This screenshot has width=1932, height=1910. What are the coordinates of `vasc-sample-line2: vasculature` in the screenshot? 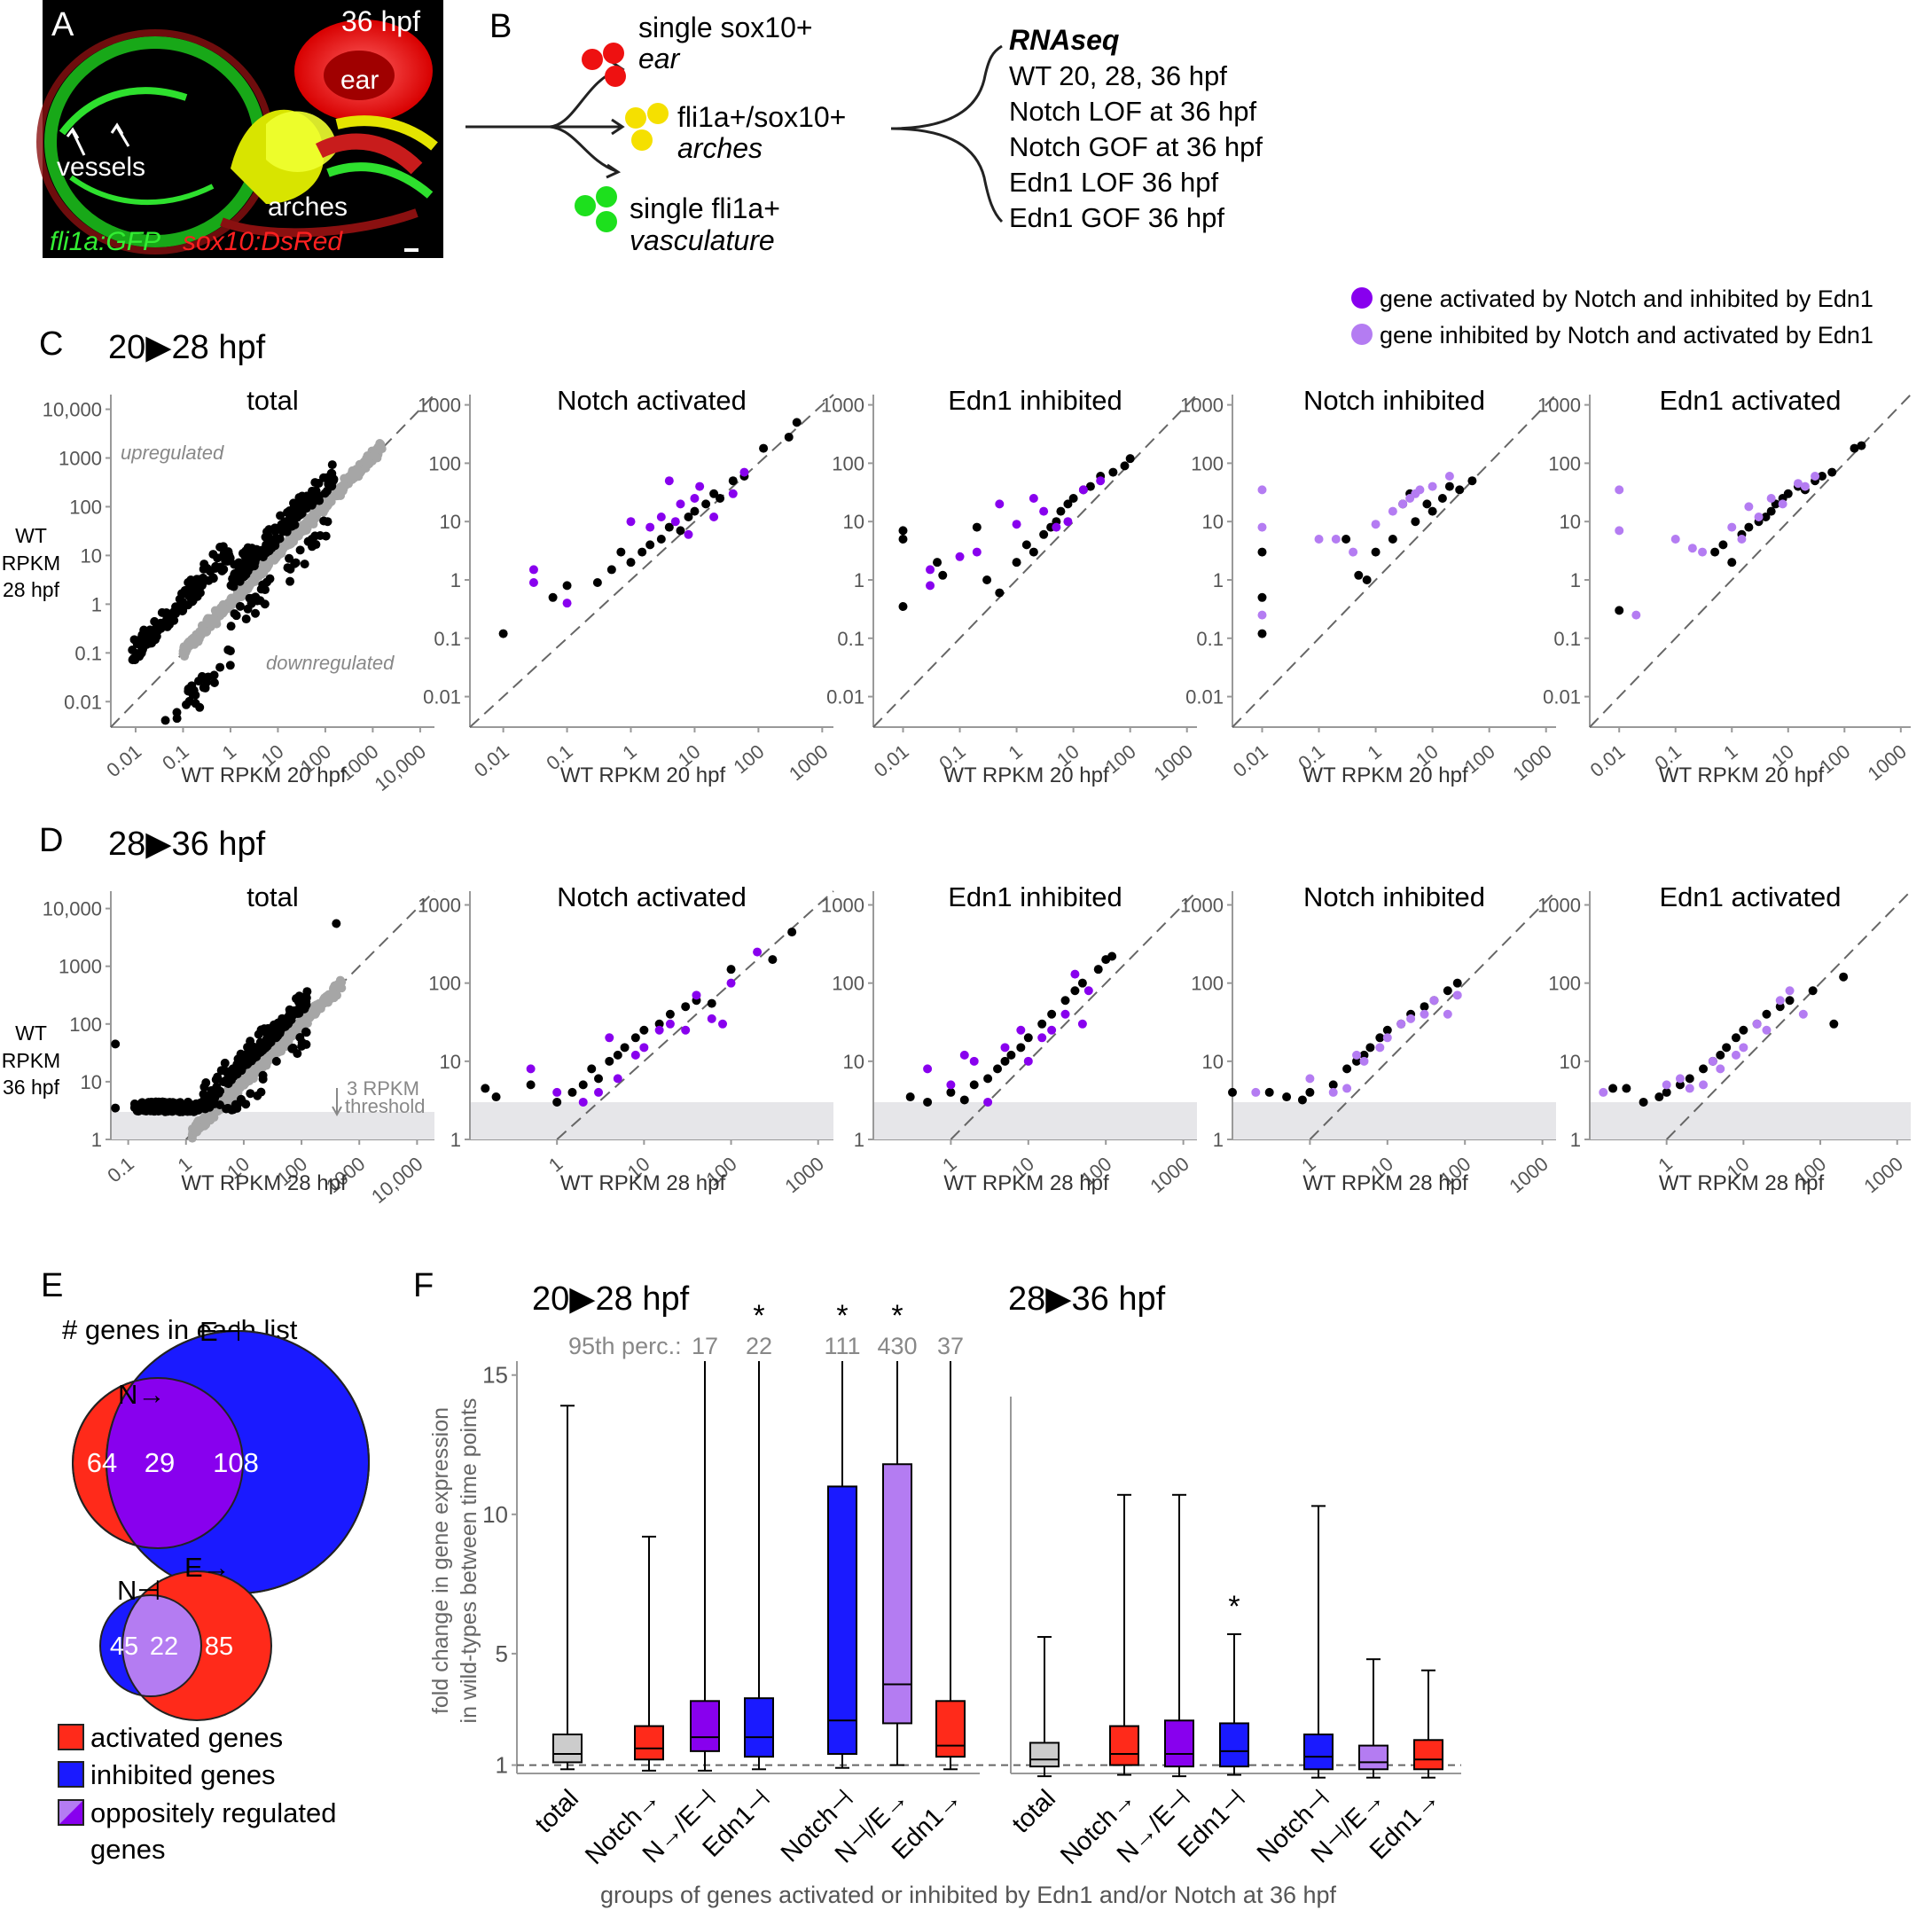 It's located at (702, 240).